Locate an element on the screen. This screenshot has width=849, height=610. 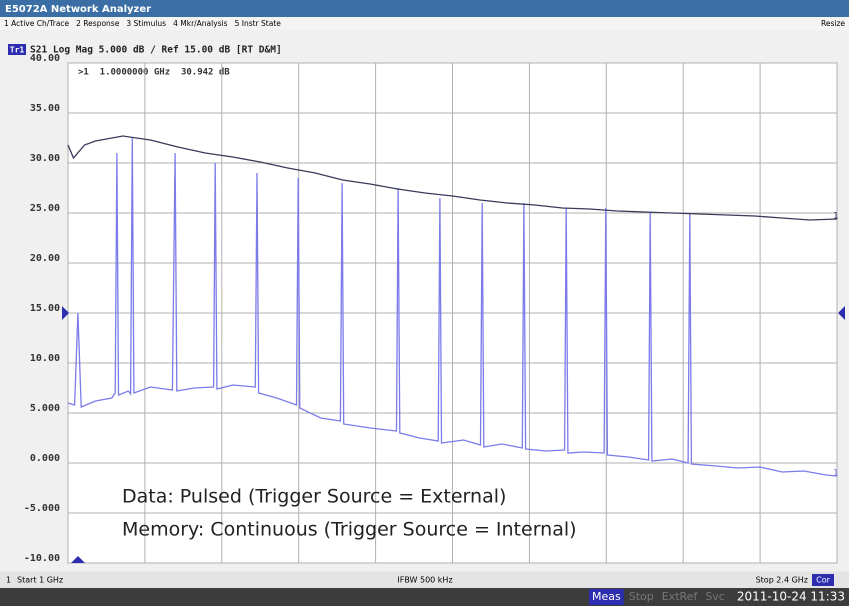
menu-bar is located at coordinates (424, 23).